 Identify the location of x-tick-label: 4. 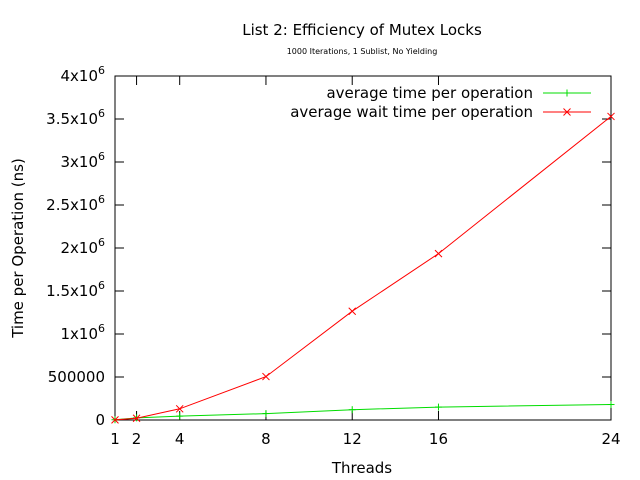
(180, 439).